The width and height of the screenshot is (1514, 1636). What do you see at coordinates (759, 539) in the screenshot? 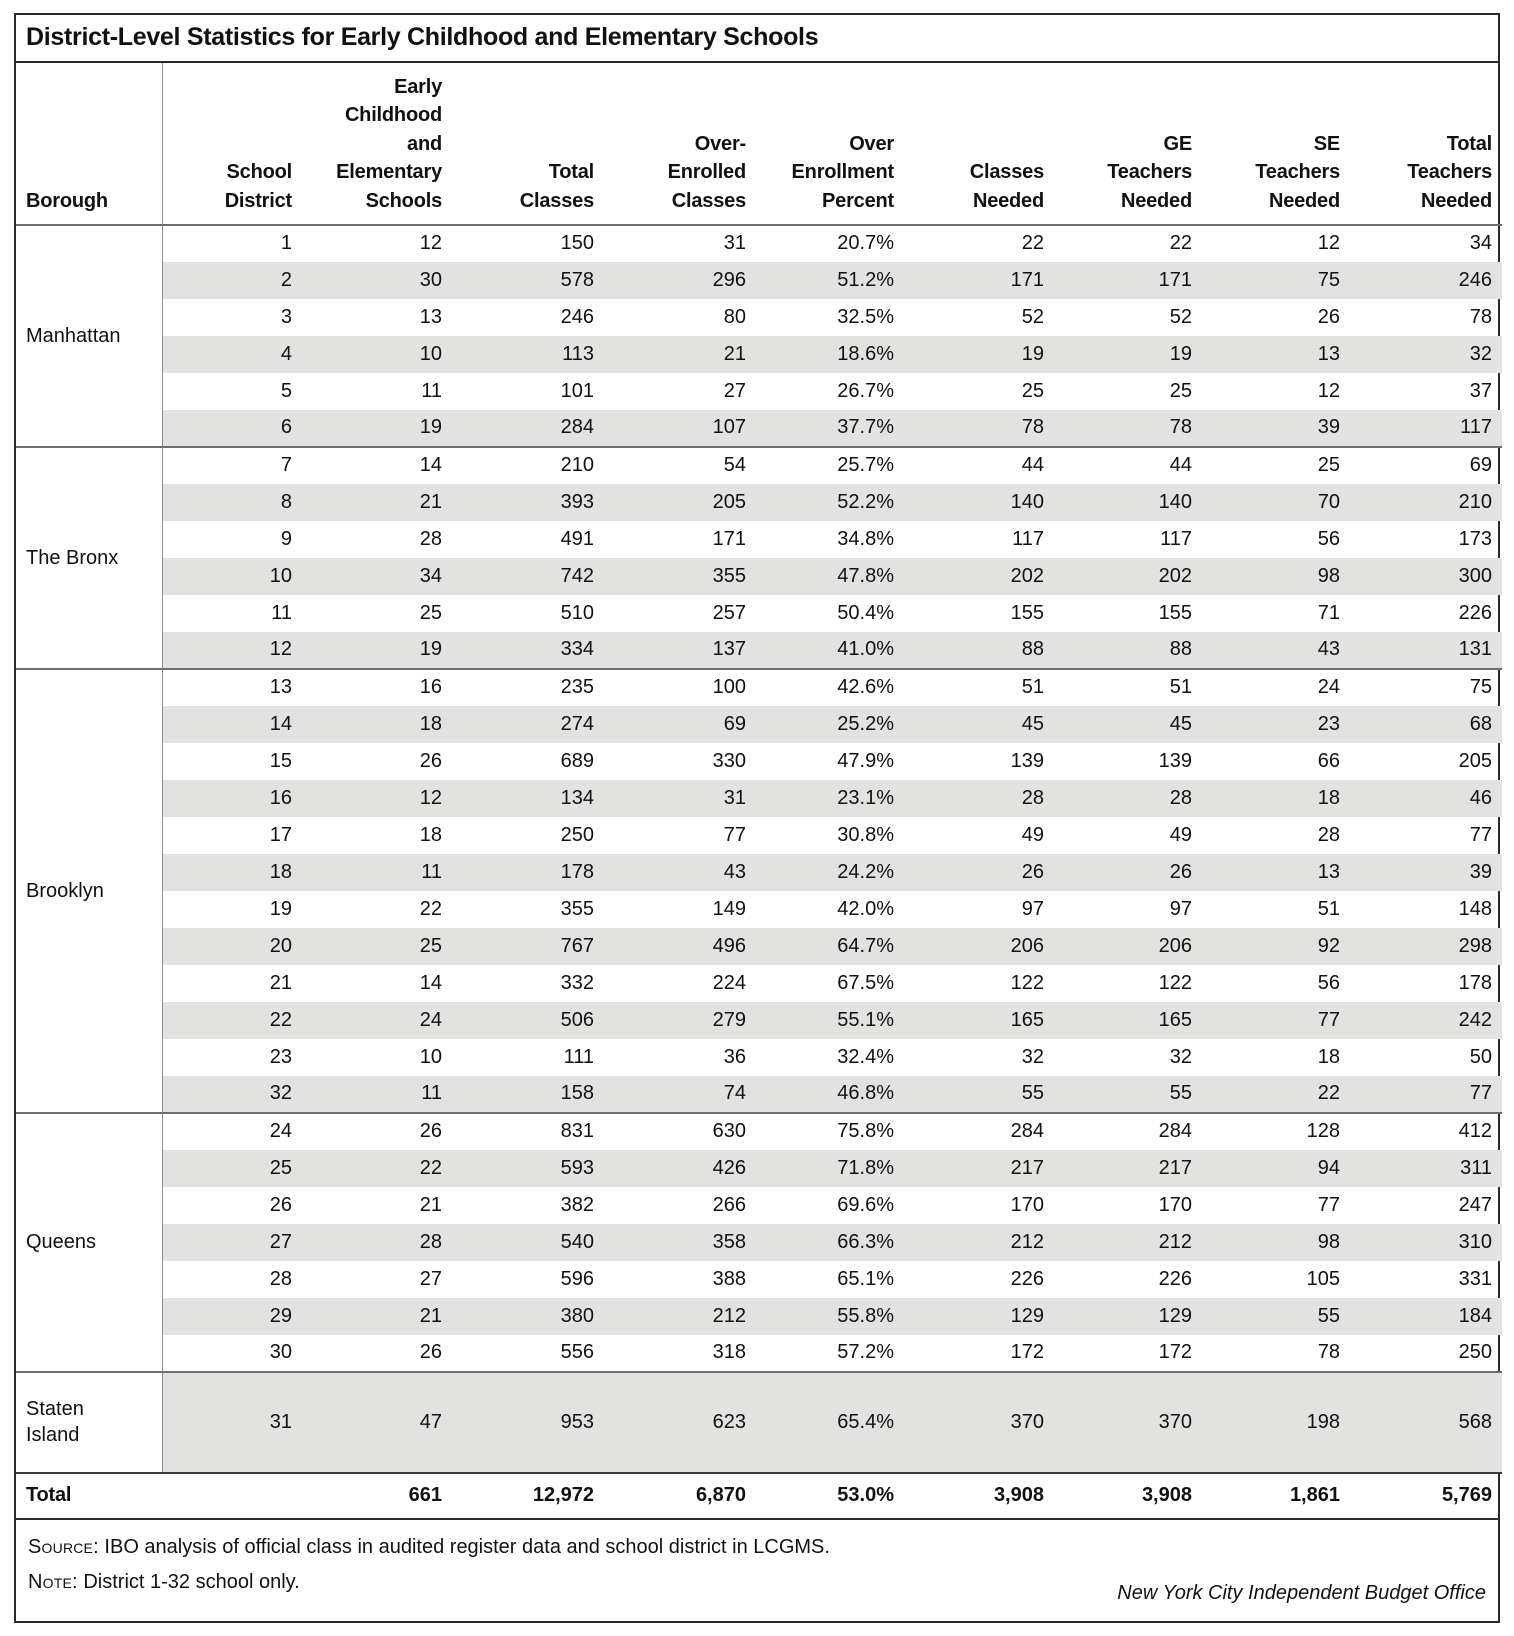
I see `table-row: 9 28 491 171 34.8% 117 117 56 173` at bounding box center [759, 539].